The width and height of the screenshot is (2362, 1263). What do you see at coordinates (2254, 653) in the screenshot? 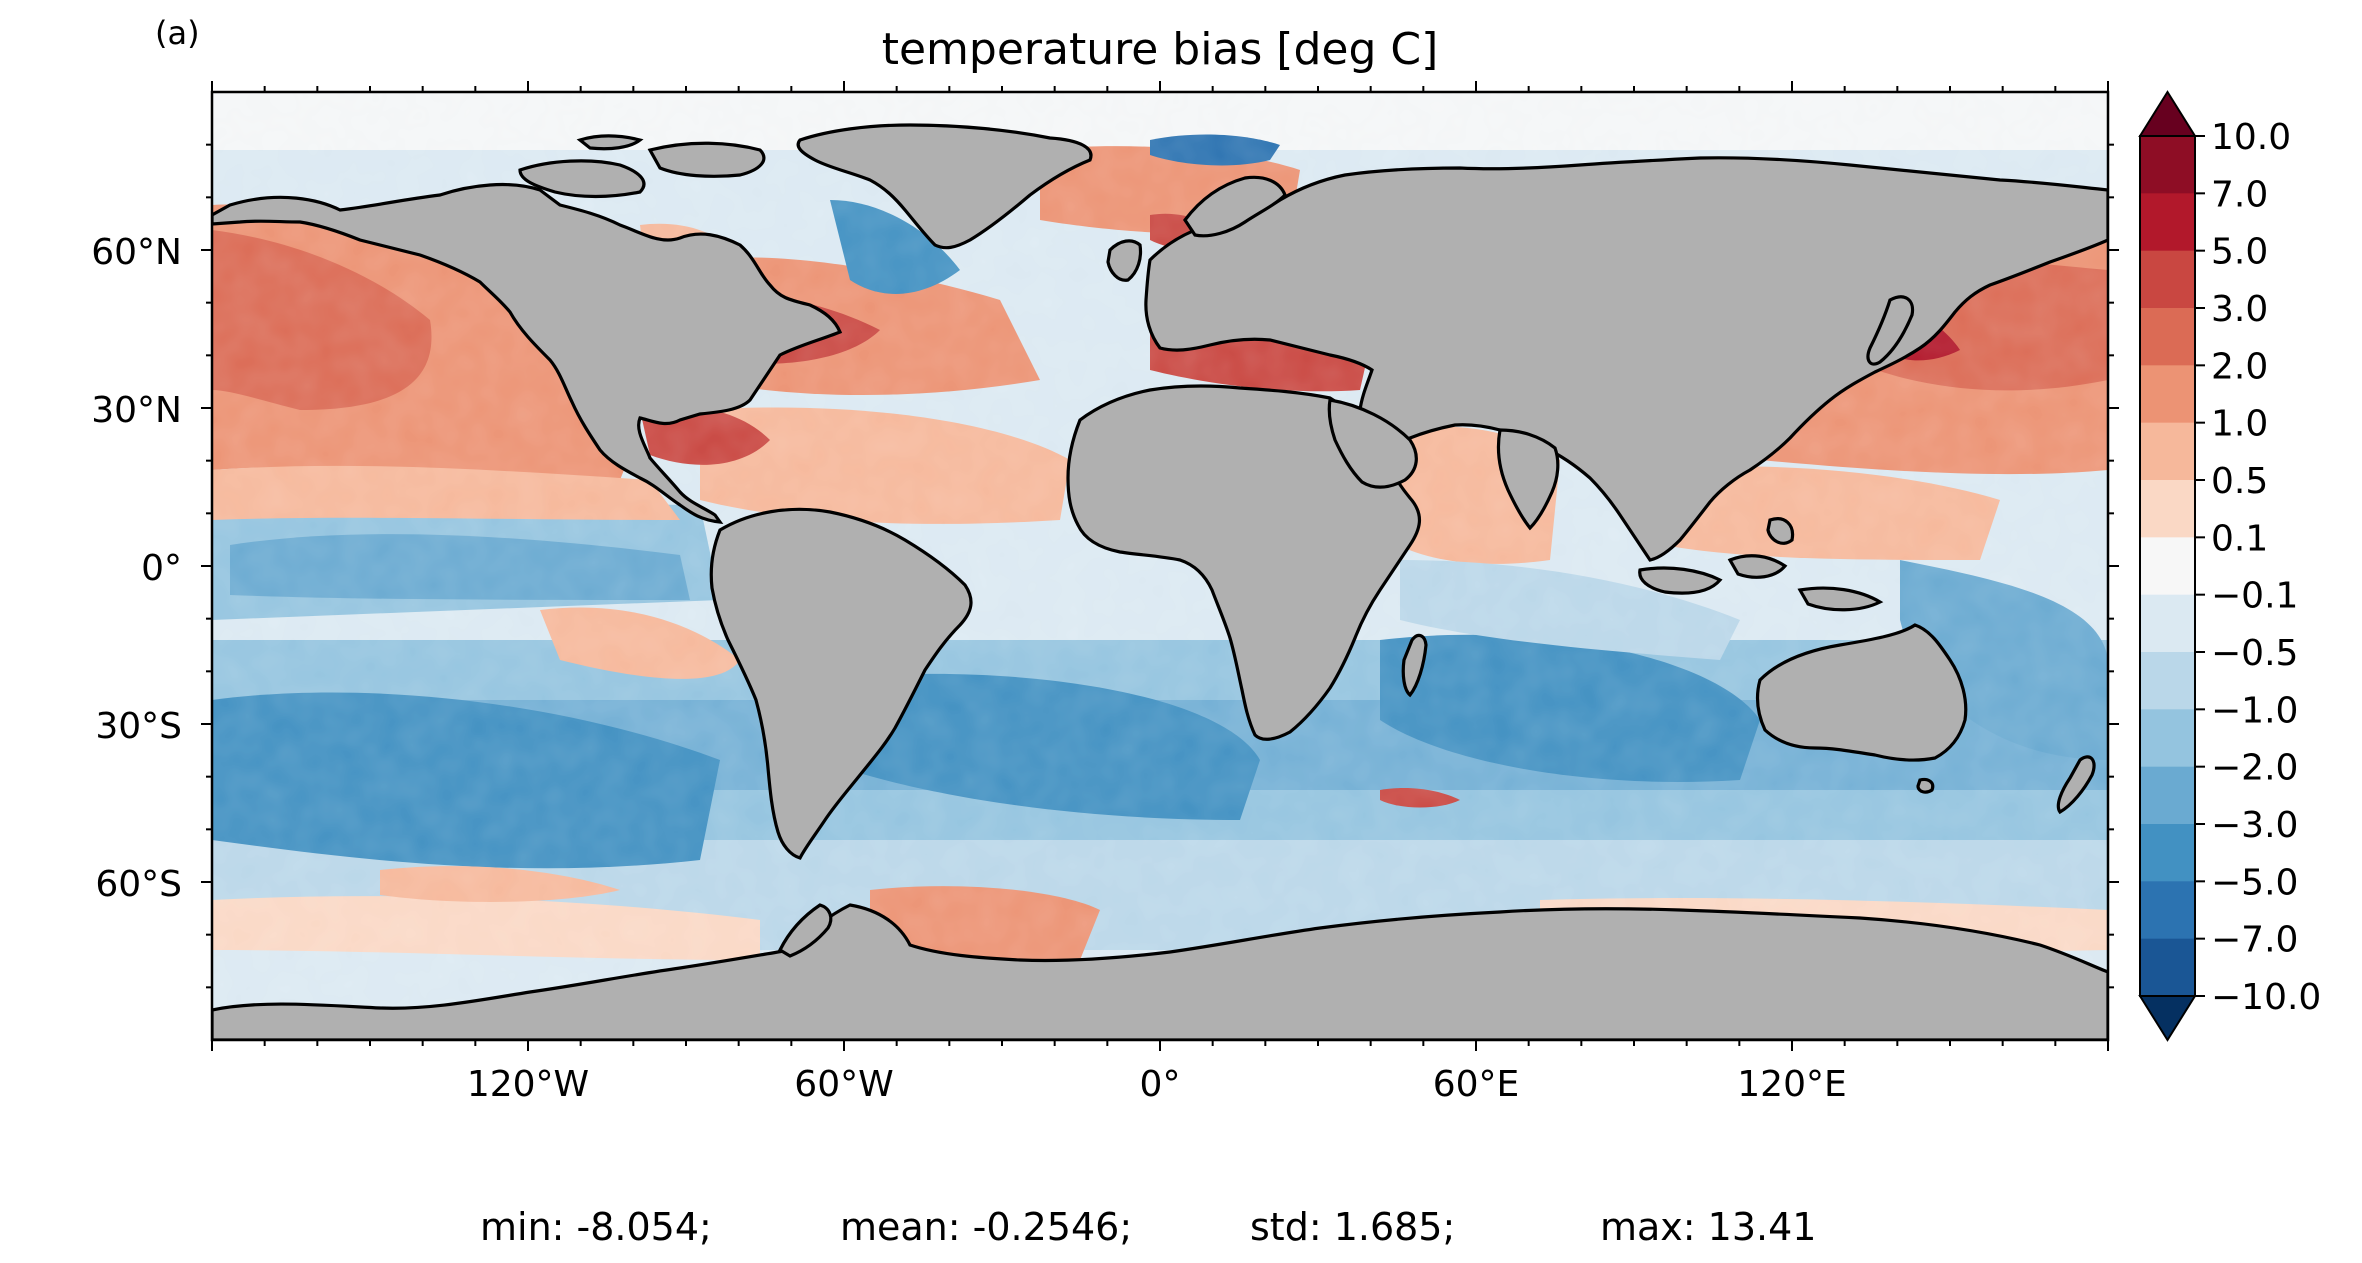
I see `colorbar-tick-label: −0.5` at bounding box center [2254, 653].